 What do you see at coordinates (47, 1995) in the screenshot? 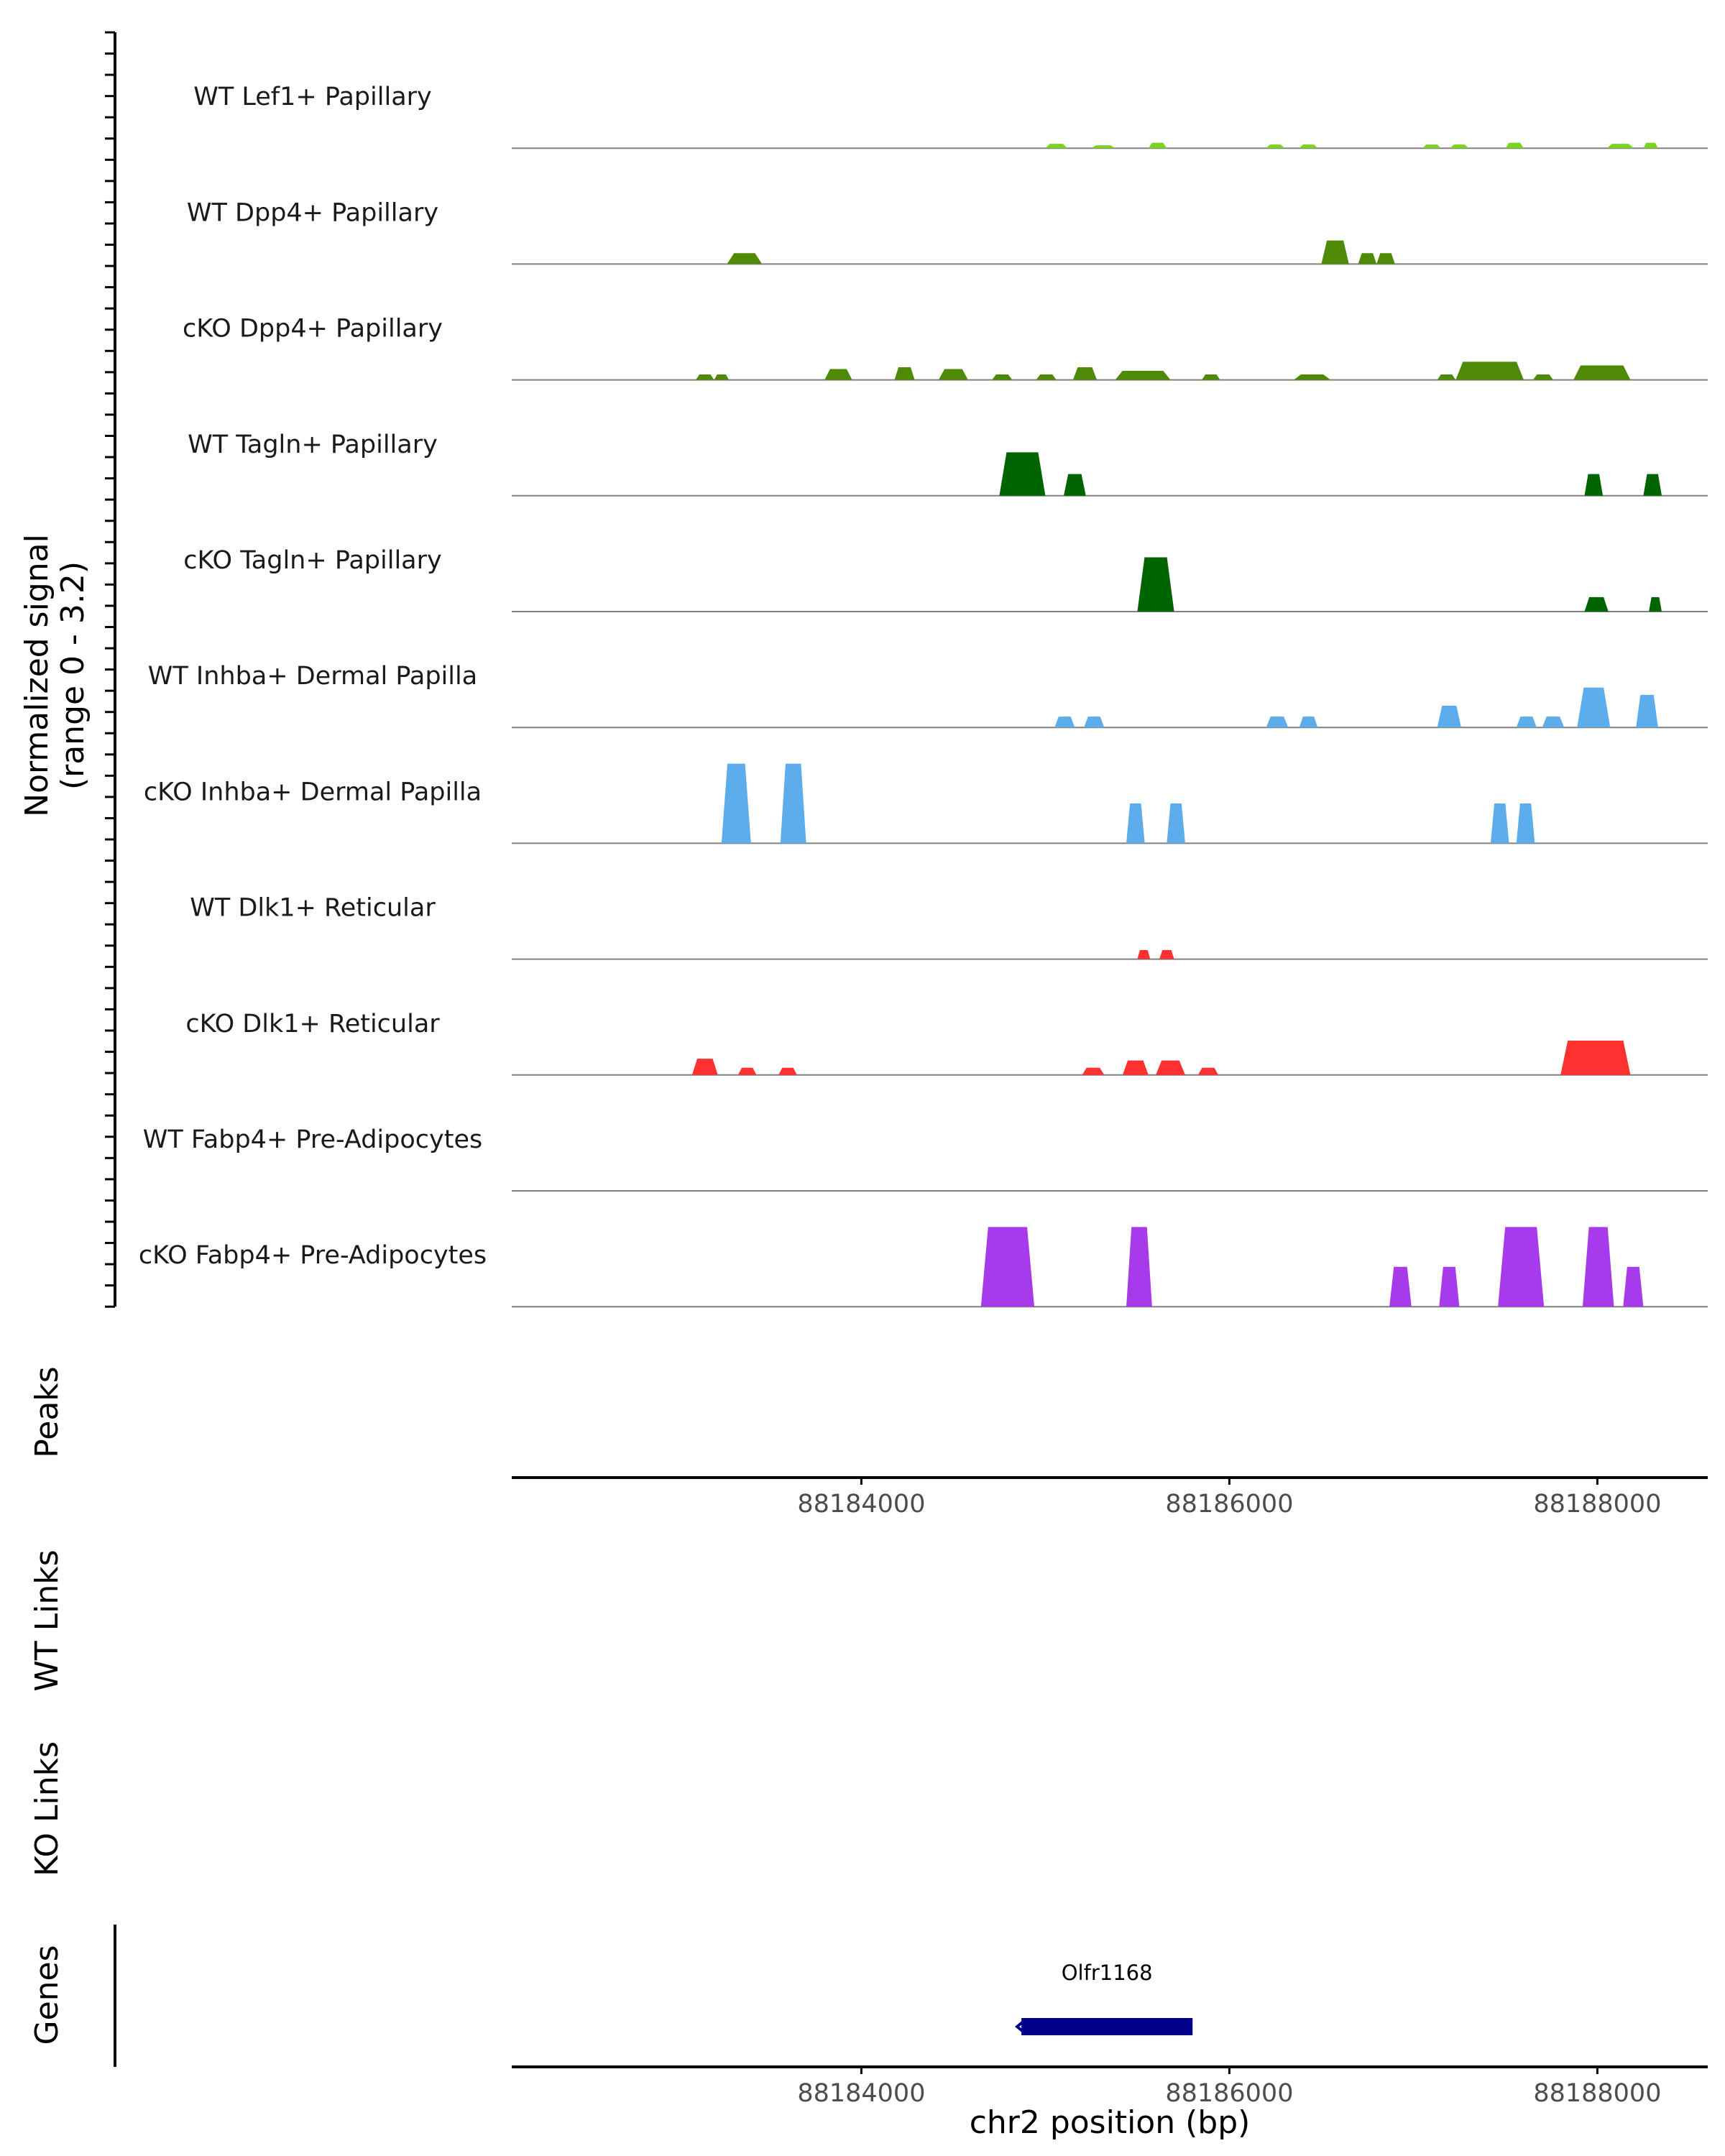
I see `genes-panel-label: Genes` at bounding box center [47, 1995].